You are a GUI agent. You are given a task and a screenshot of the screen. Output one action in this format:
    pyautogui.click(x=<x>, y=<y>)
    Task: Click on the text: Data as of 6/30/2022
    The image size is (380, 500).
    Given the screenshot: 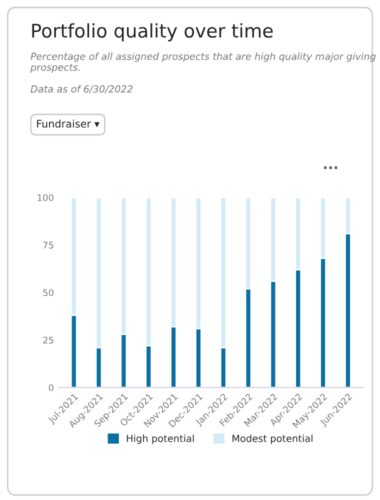 What is the action you would take?
    pyautogui.click(x=81, y=89)
    